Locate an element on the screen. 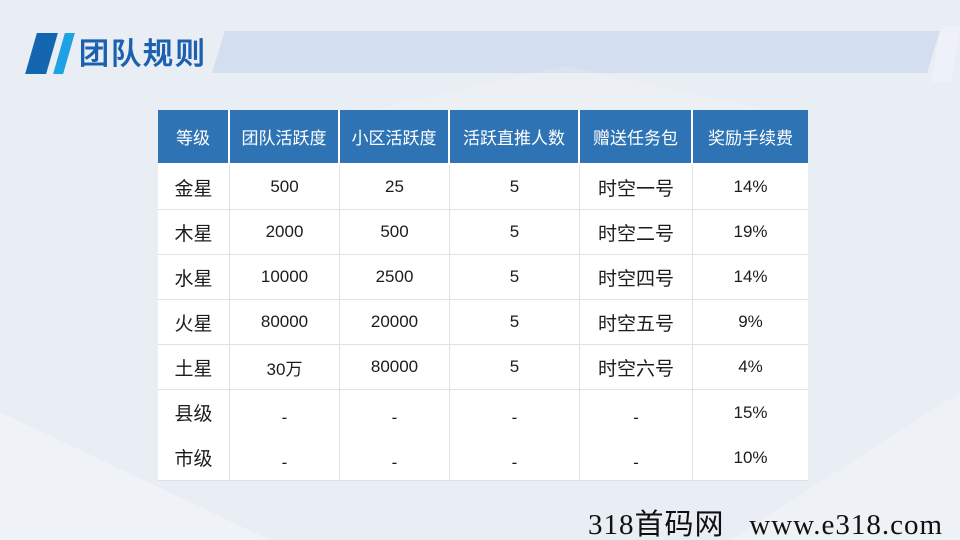  table-cell: 30万 is located at coordinates (285, 367).